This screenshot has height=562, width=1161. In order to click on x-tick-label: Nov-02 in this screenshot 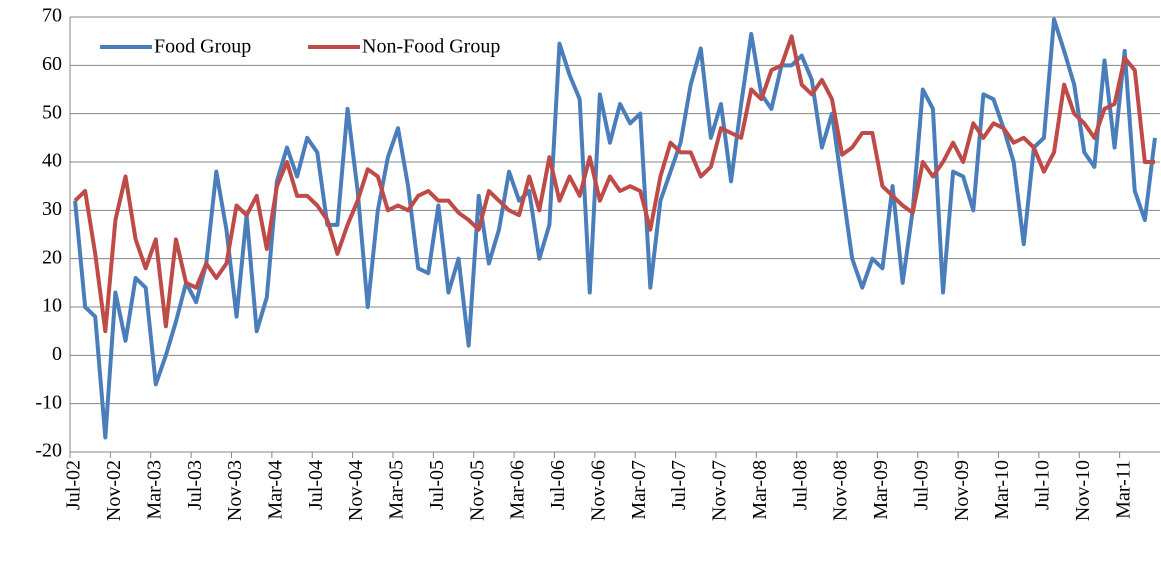, I will do `click(114, 490)`.